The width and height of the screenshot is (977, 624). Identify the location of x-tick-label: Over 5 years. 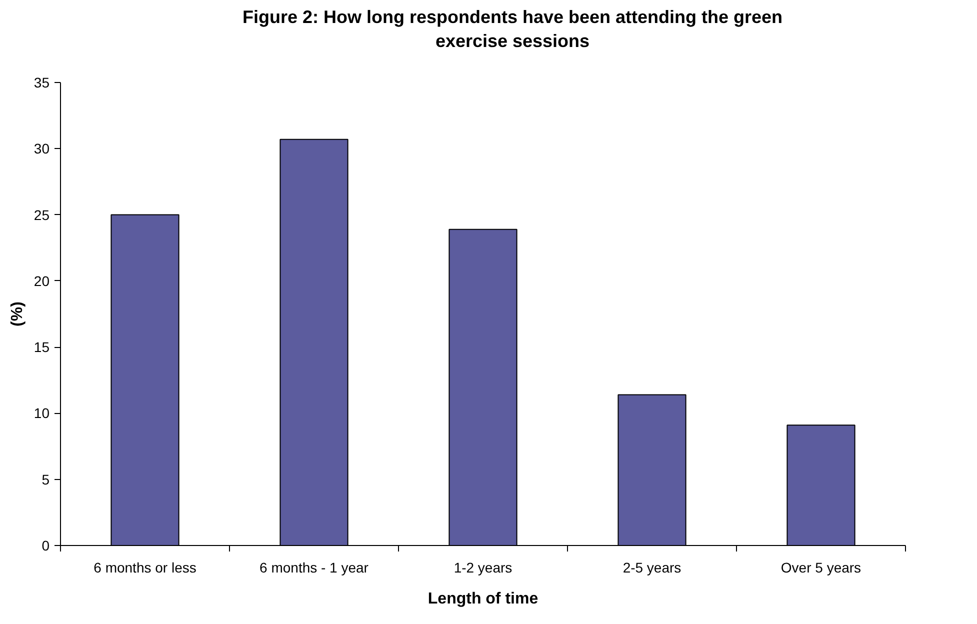
(821, 568).